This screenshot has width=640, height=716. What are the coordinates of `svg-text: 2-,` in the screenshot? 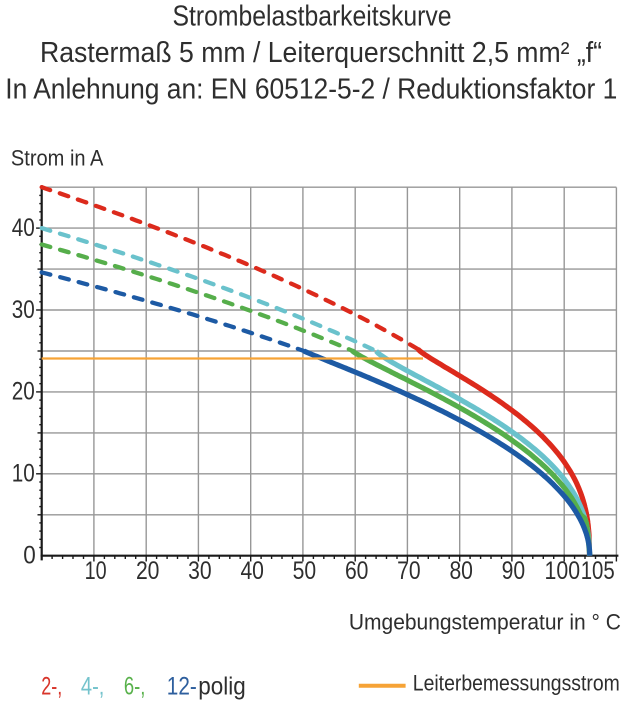 It's located at (51, 687).